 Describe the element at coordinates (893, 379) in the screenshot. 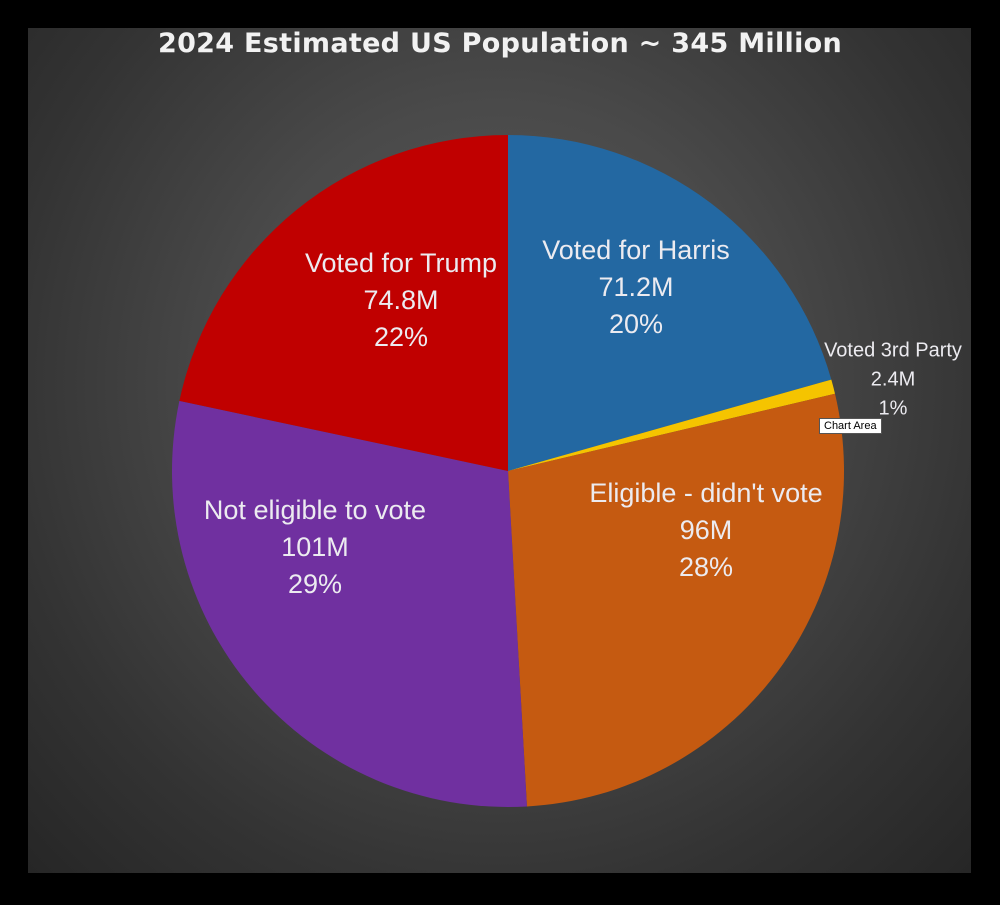

I see `slice-value: 2.4M` at that location.